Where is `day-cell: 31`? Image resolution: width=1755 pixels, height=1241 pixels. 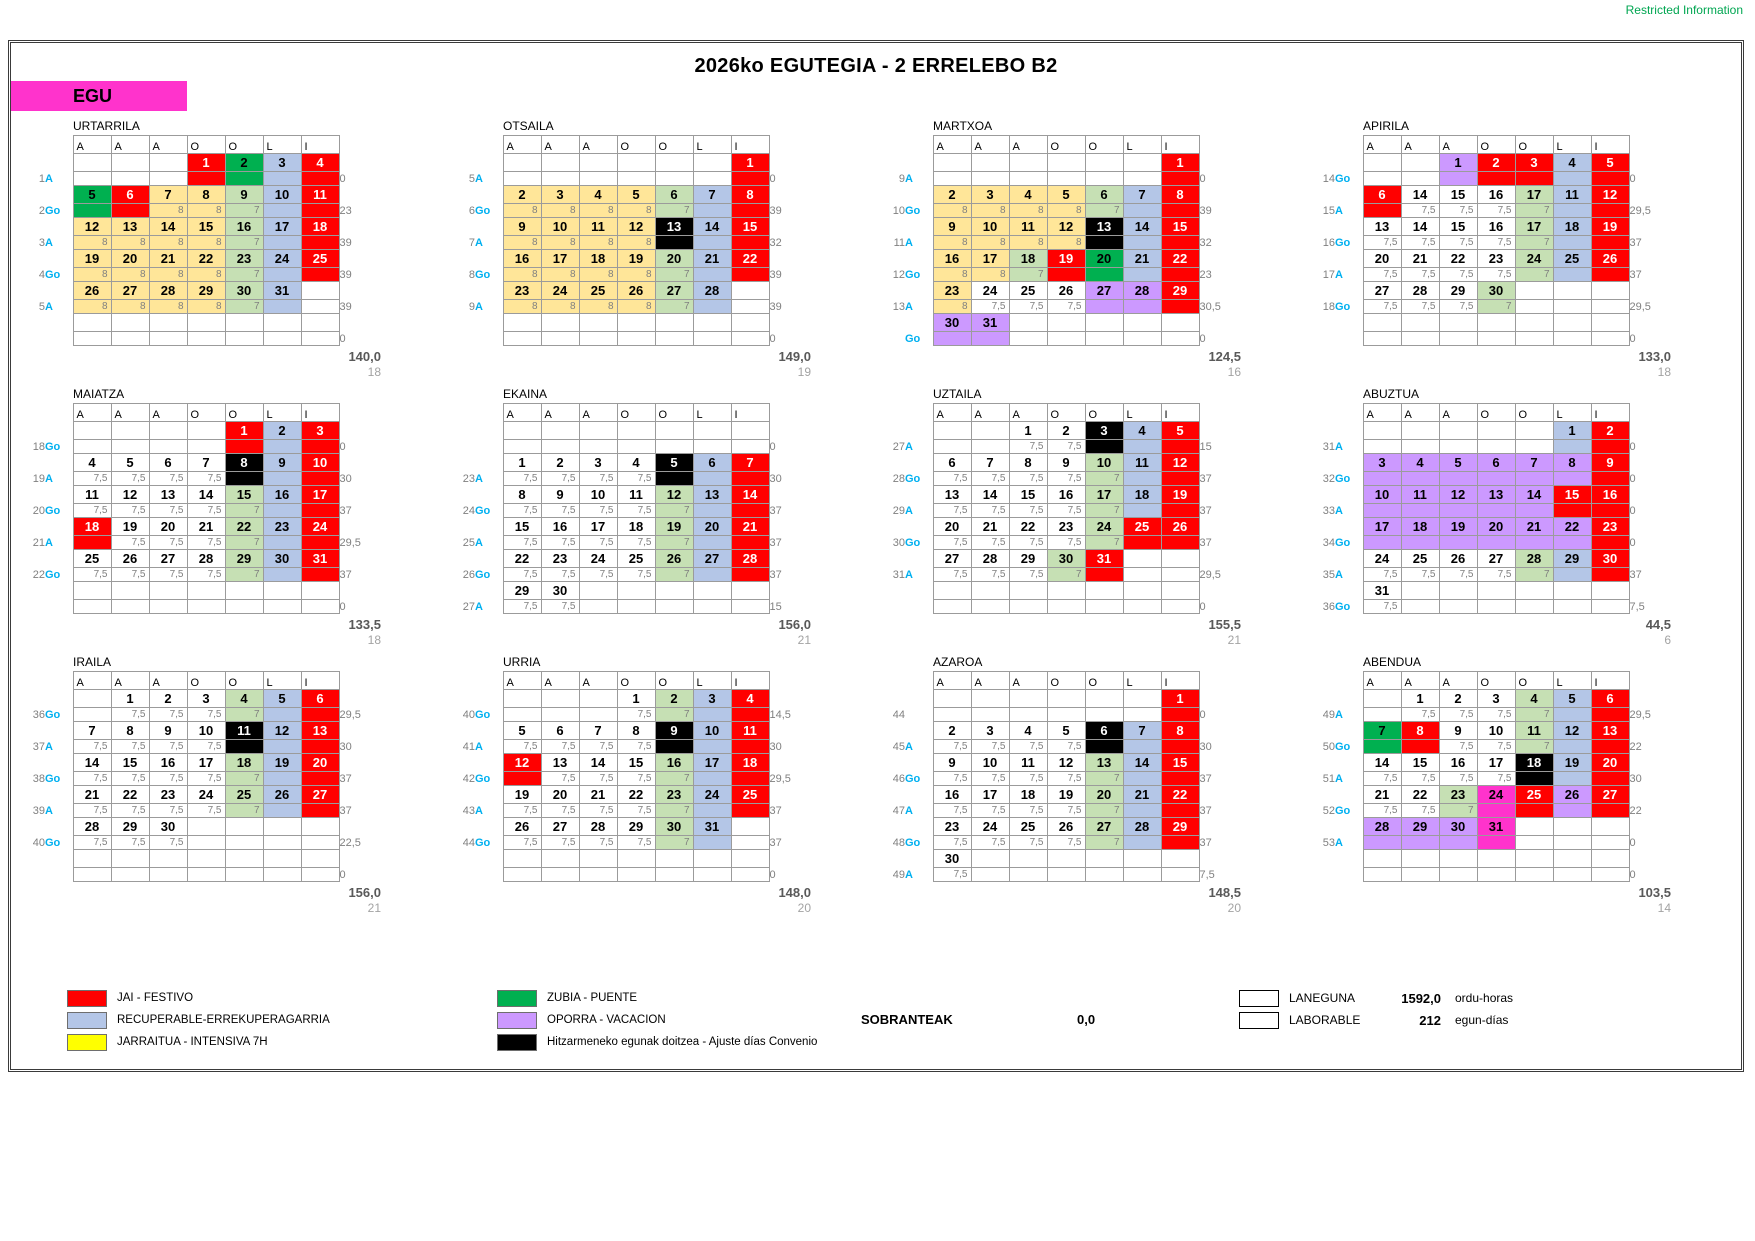
day-cell: 31 is located at coordinates (282, 290).